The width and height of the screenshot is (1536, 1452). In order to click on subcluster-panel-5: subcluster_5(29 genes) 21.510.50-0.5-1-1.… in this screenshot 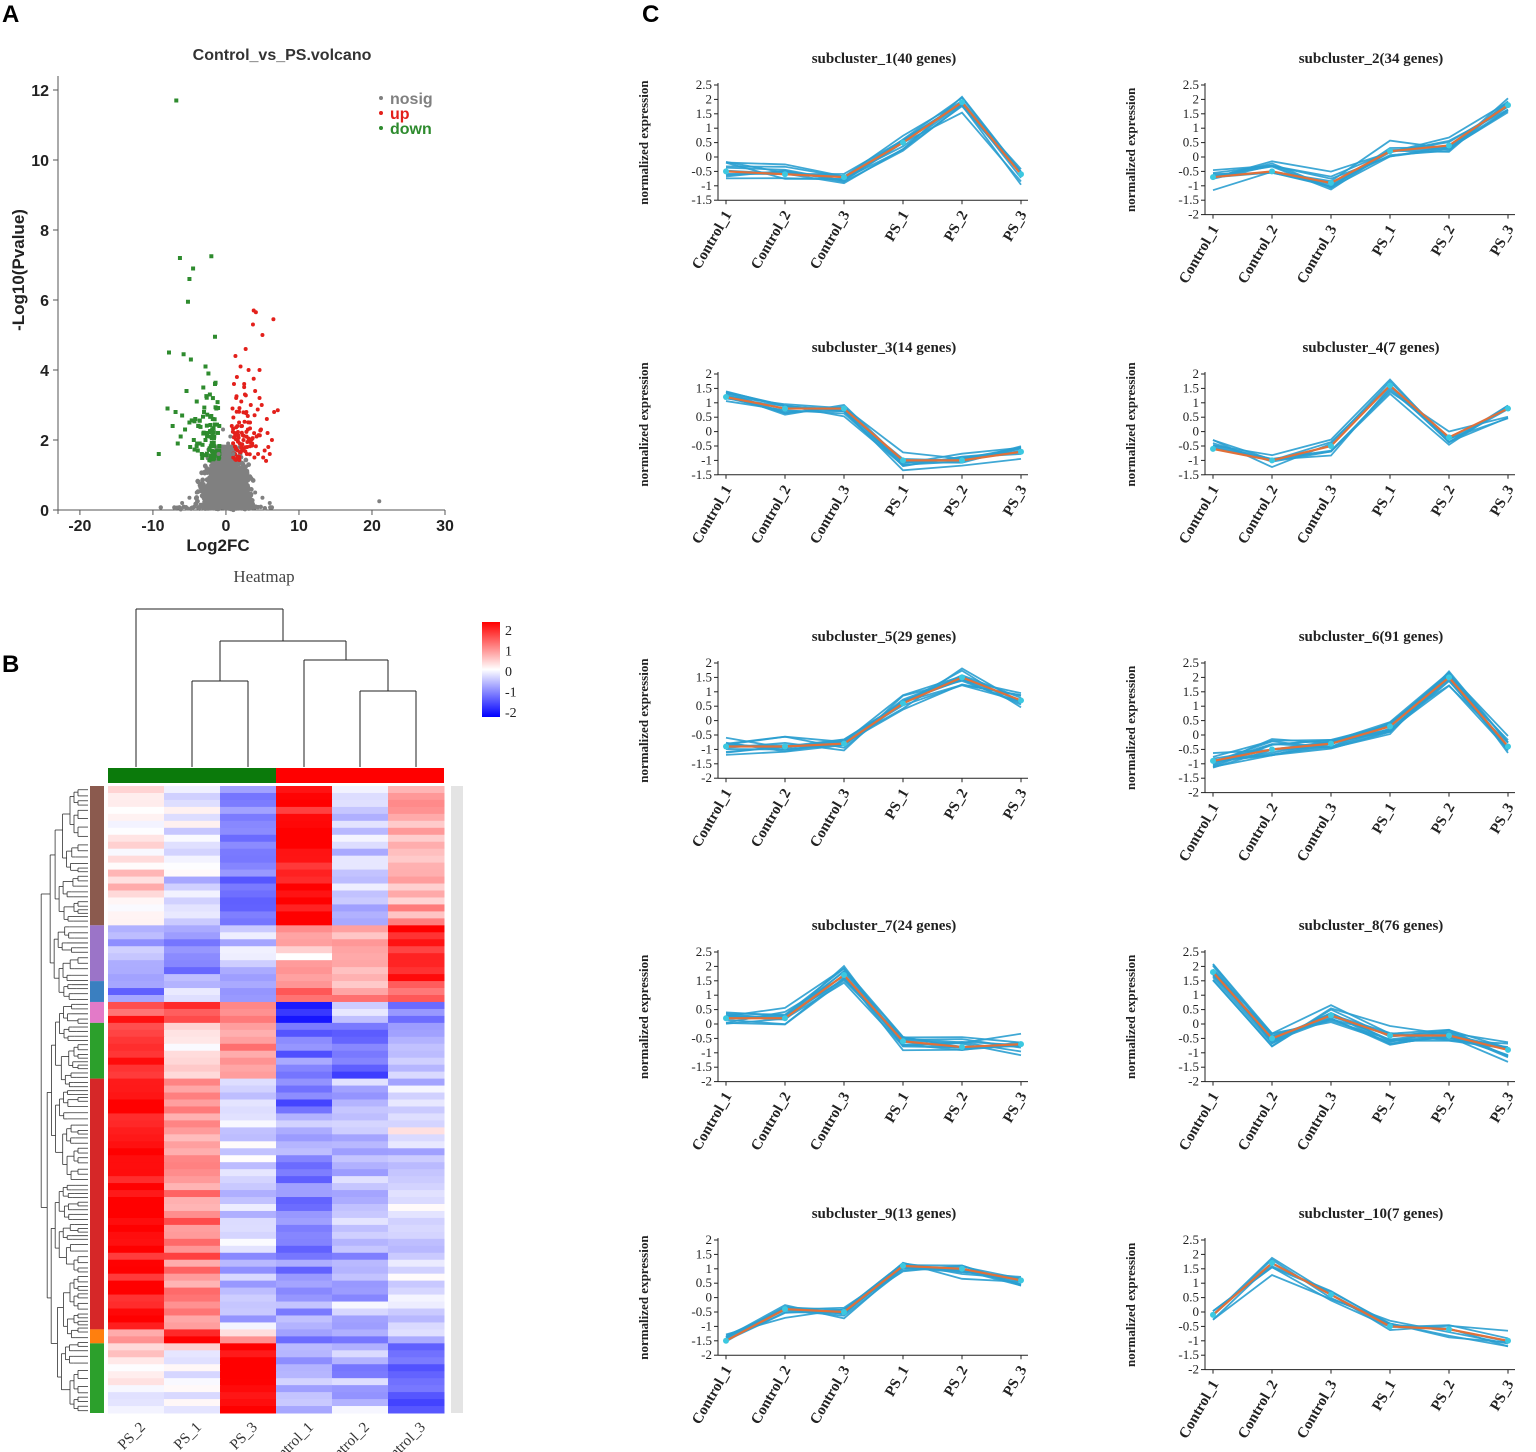, I will do `click(833, 739)`.